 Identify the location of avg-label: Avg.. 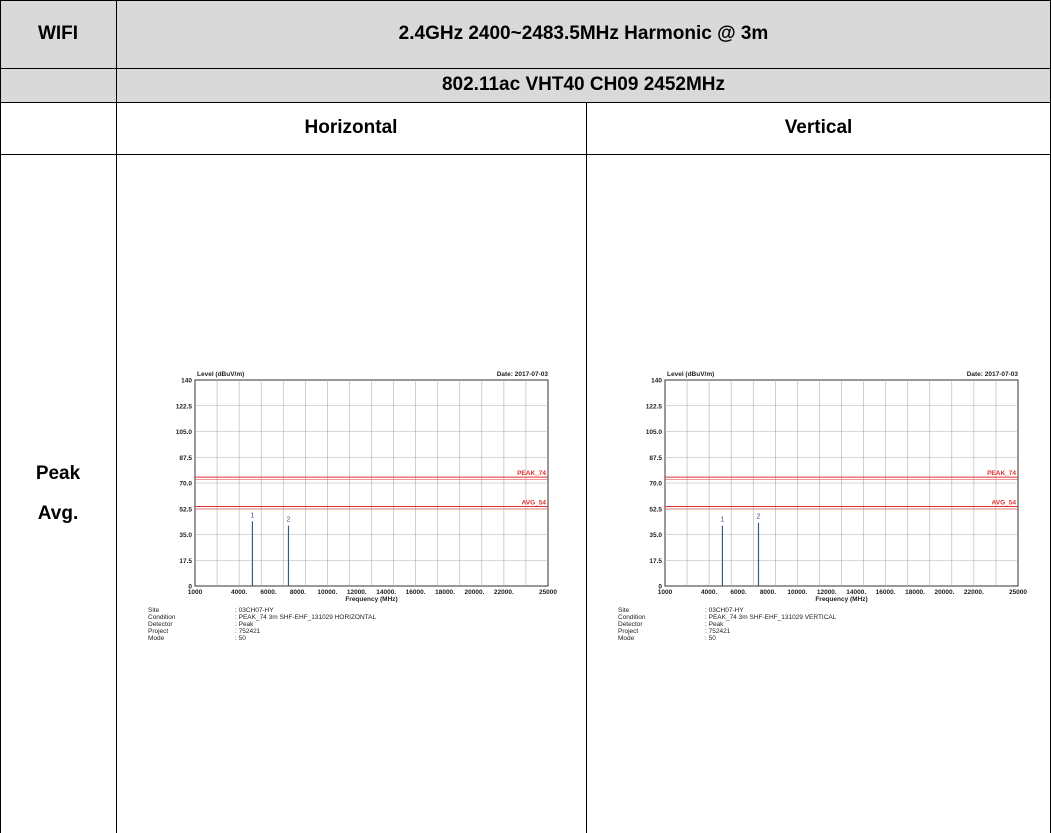
(58, 513).